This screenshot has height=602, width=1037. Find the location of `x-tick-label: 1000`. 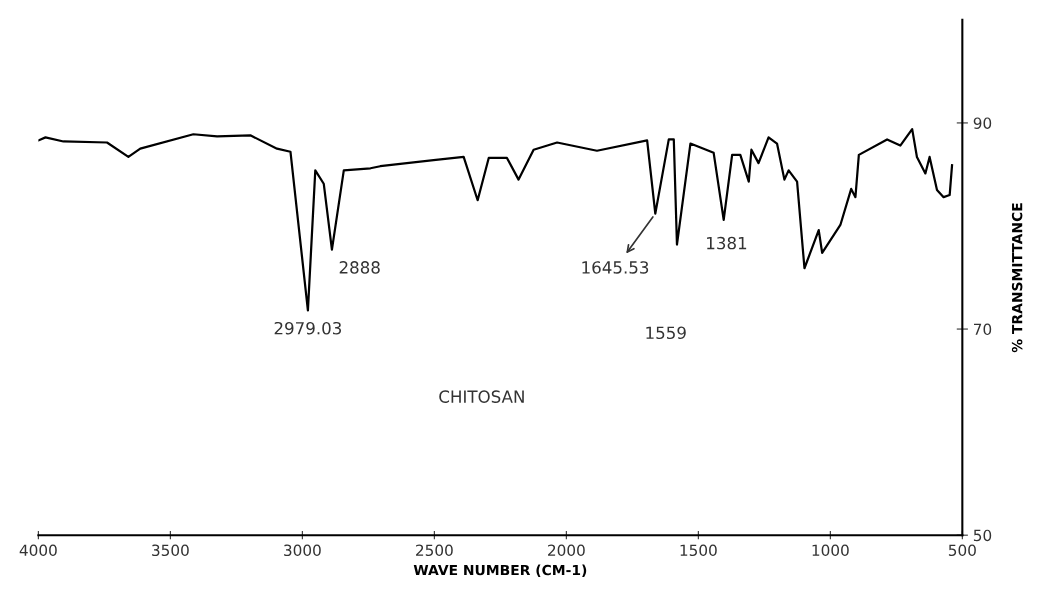

x-tick-label: 1000 is located at coordinates (830, 550).